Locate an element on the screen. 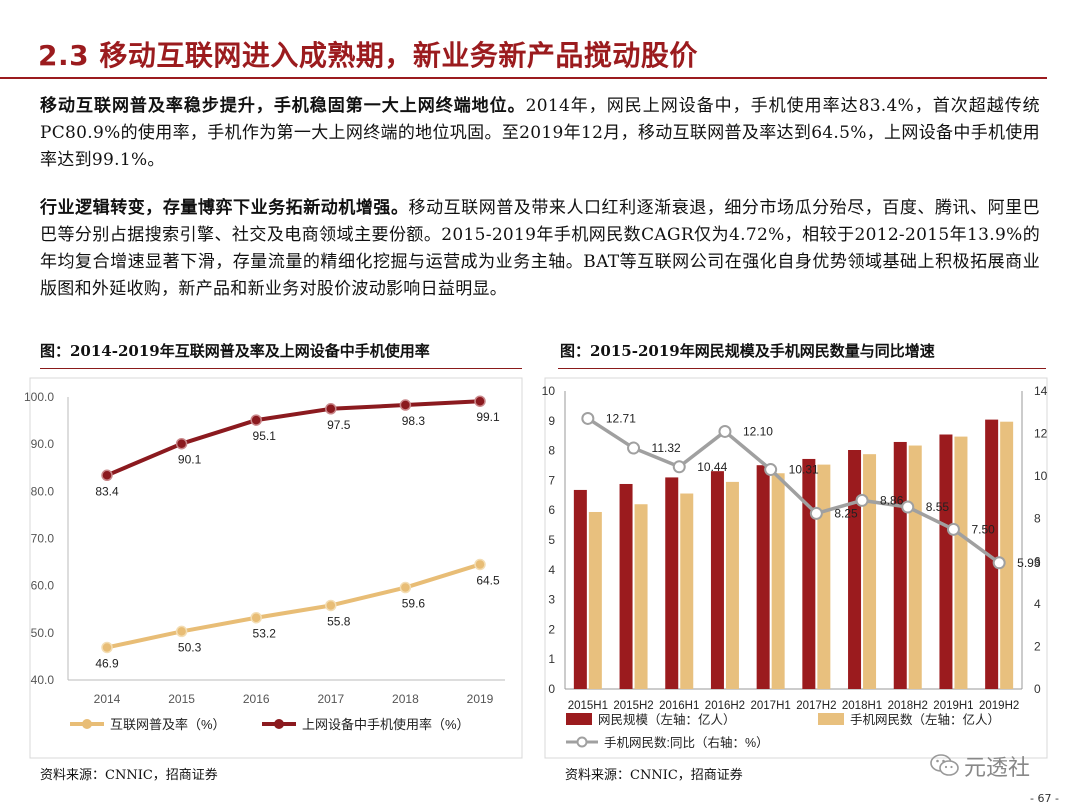 The height and width of the screenshot is (810, 1080). right-x-tick-label: 2015H2 is located at coordinates (633, 706).